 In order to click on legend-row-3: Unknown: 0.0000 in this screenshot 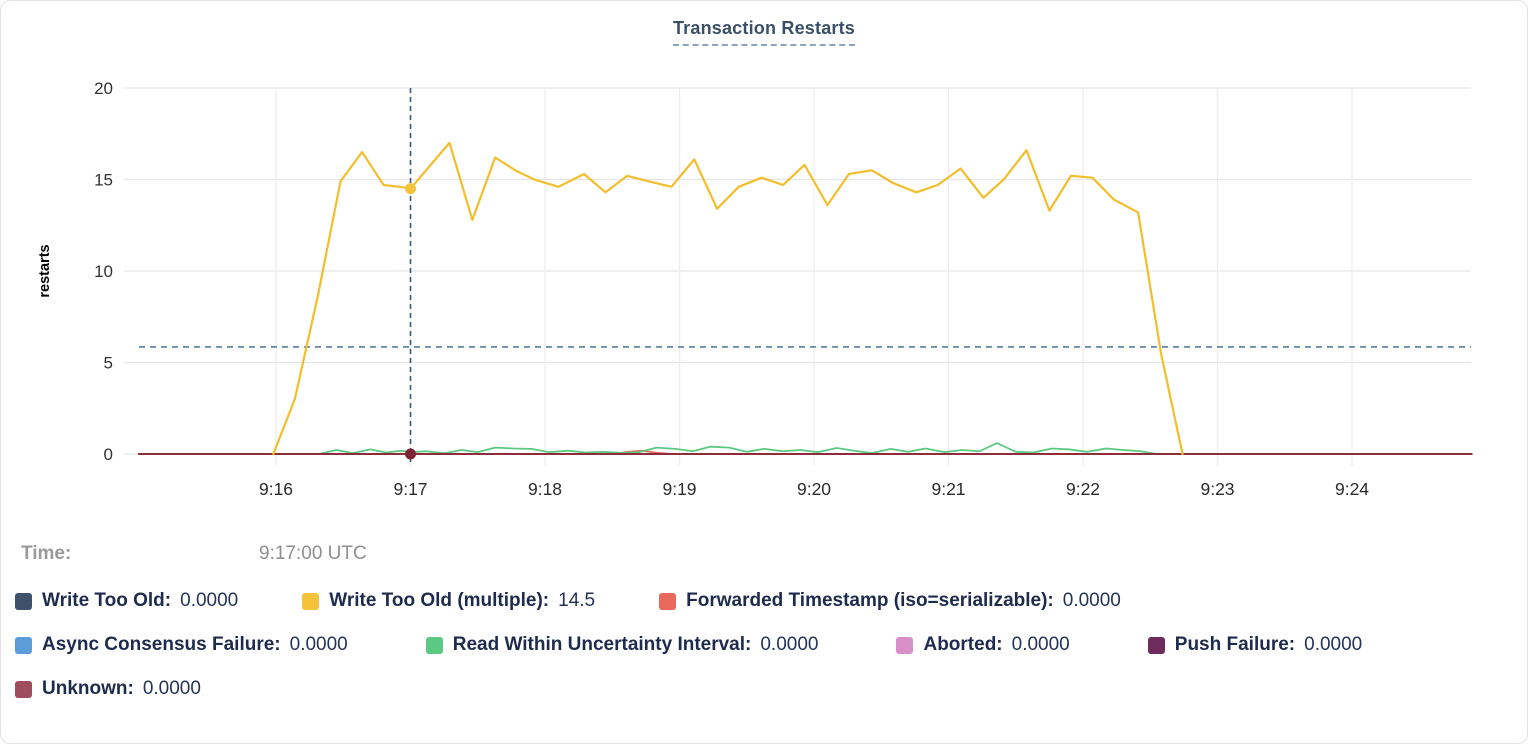, I will do `click(771, 689)`.